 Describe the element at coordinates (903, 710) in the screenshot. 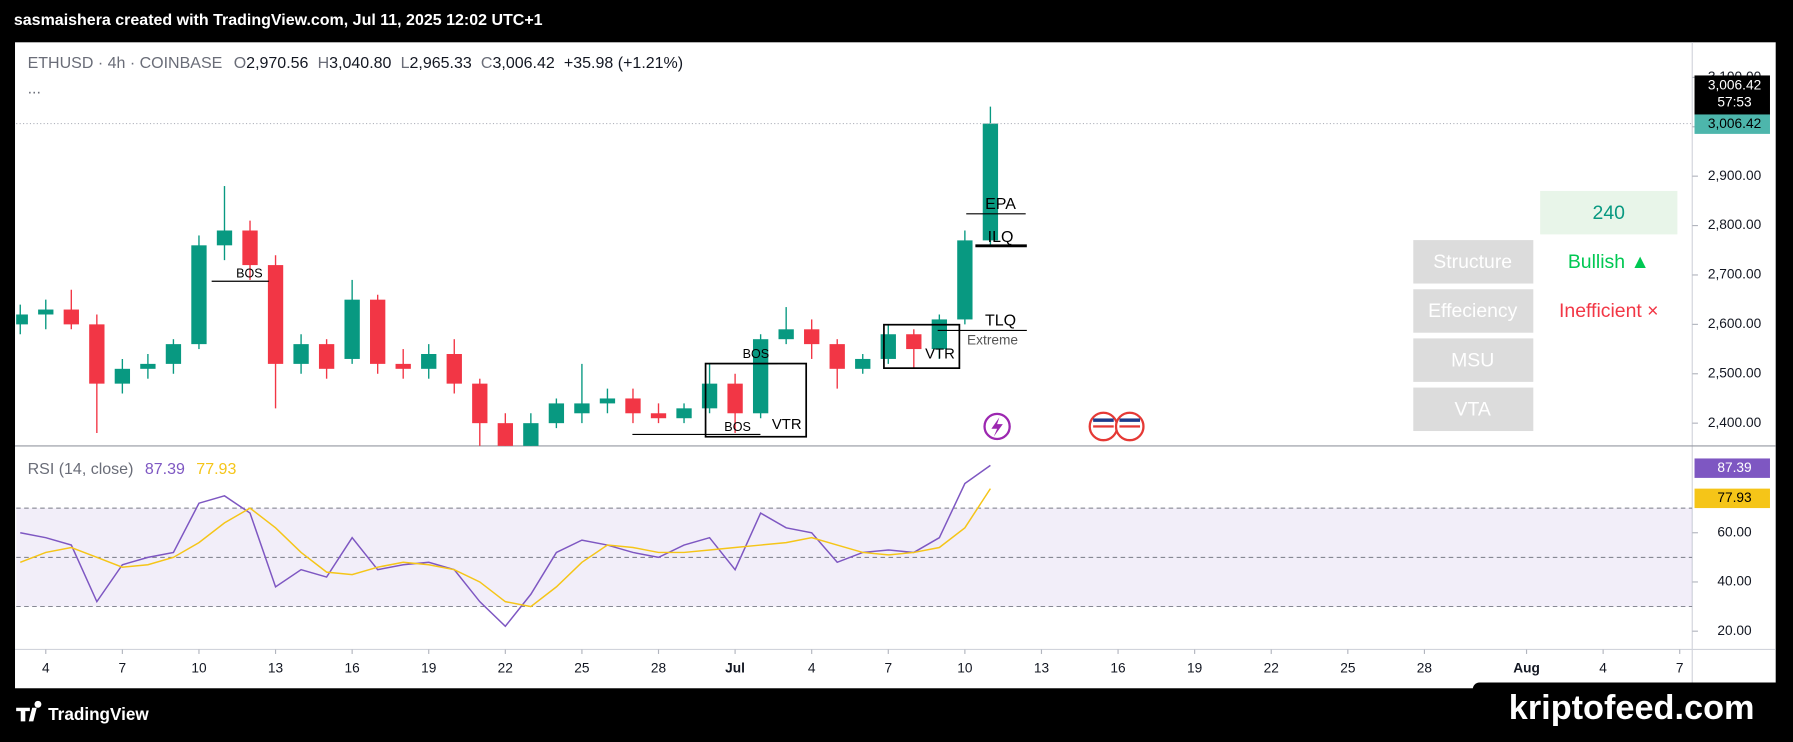

I see `footer: TradingView kriptofeed.com` at that location.